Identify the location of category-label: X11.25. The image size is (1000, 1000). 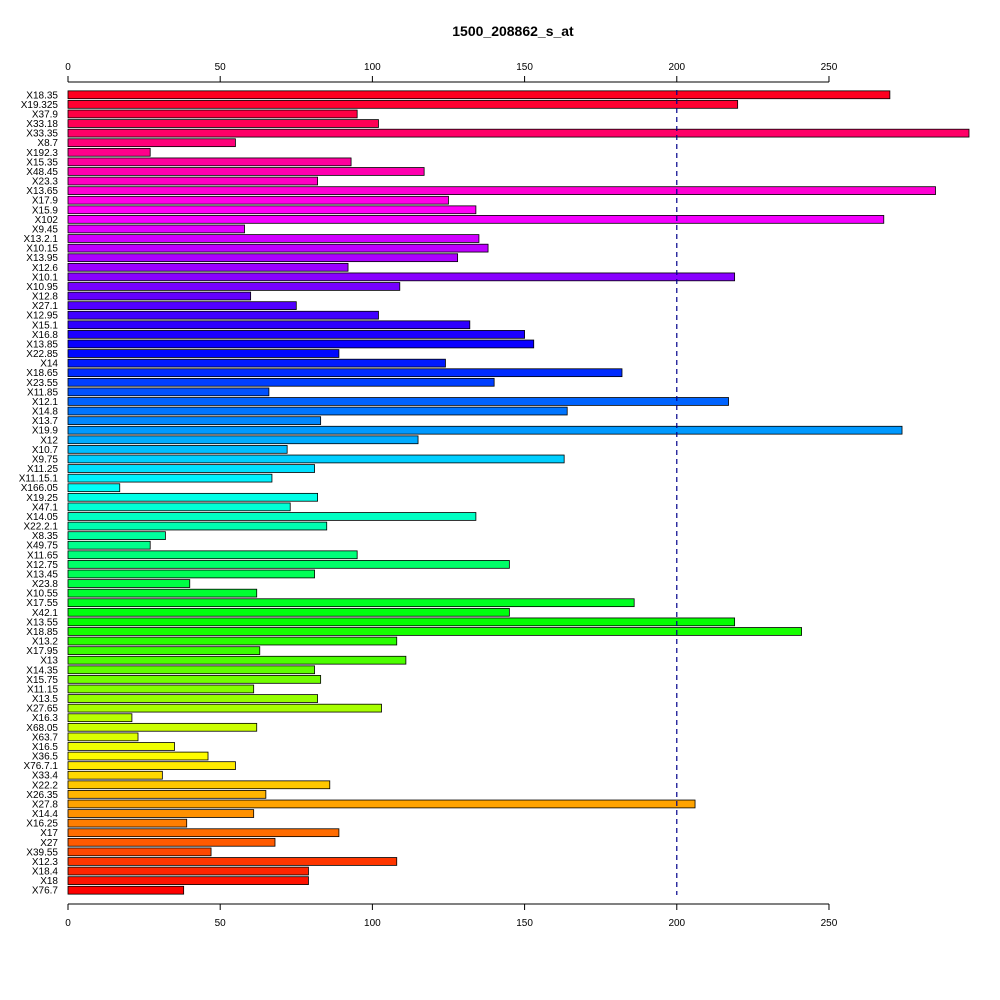
(42, 469).